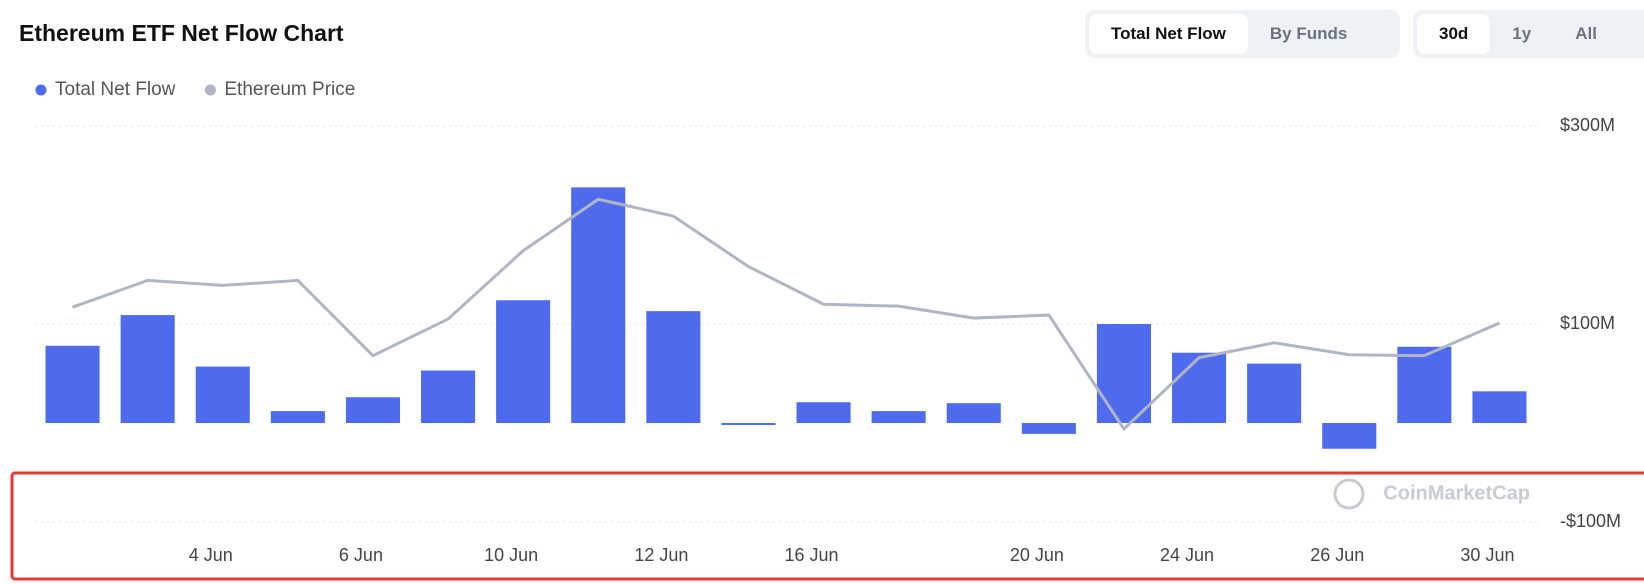 The image size is (1644, 584). What do you see at coordinates (1522, 33) in the screenshot?
I see `tab: 1y` at bounding box center [1522, 33].